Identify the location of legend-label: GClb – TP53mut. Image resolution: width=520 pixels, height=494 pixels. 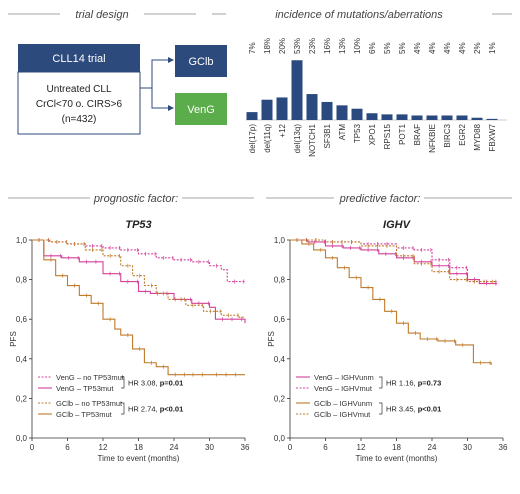
(84, 414).